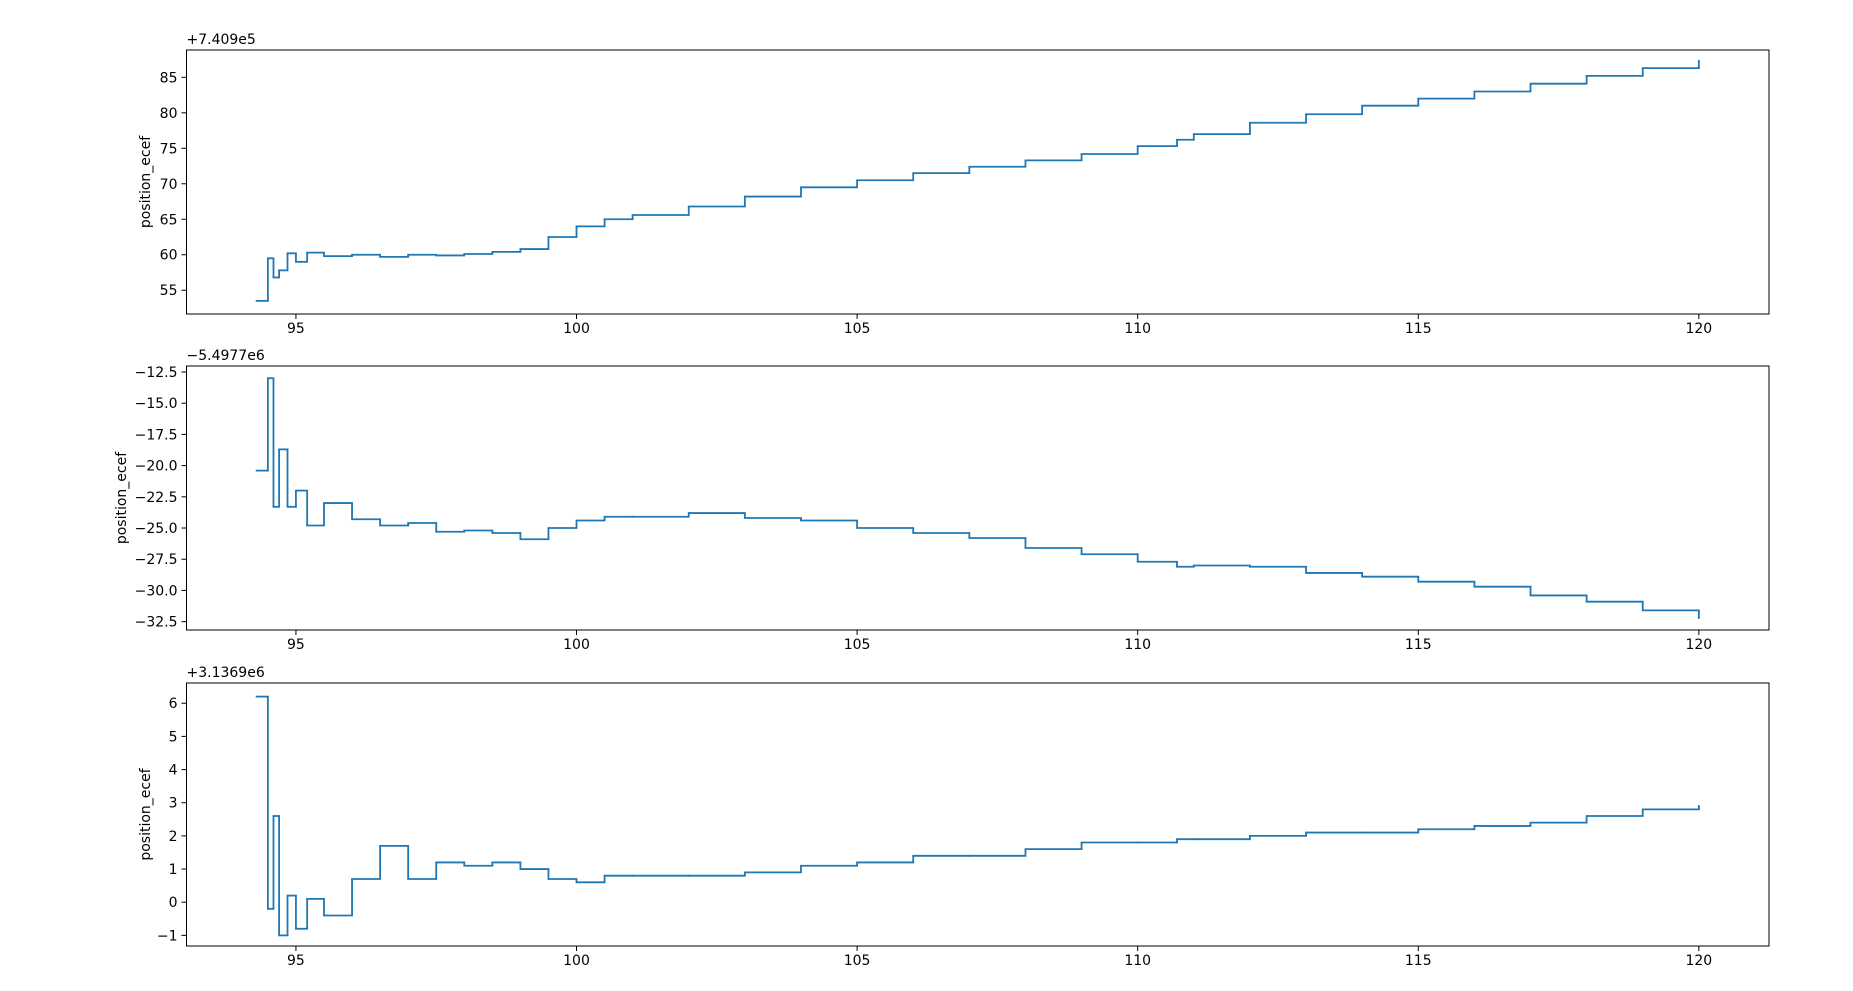  Describe the element at coordinates (169, 256) in the screenshot. I see `y-tick-label: 60` at that location.